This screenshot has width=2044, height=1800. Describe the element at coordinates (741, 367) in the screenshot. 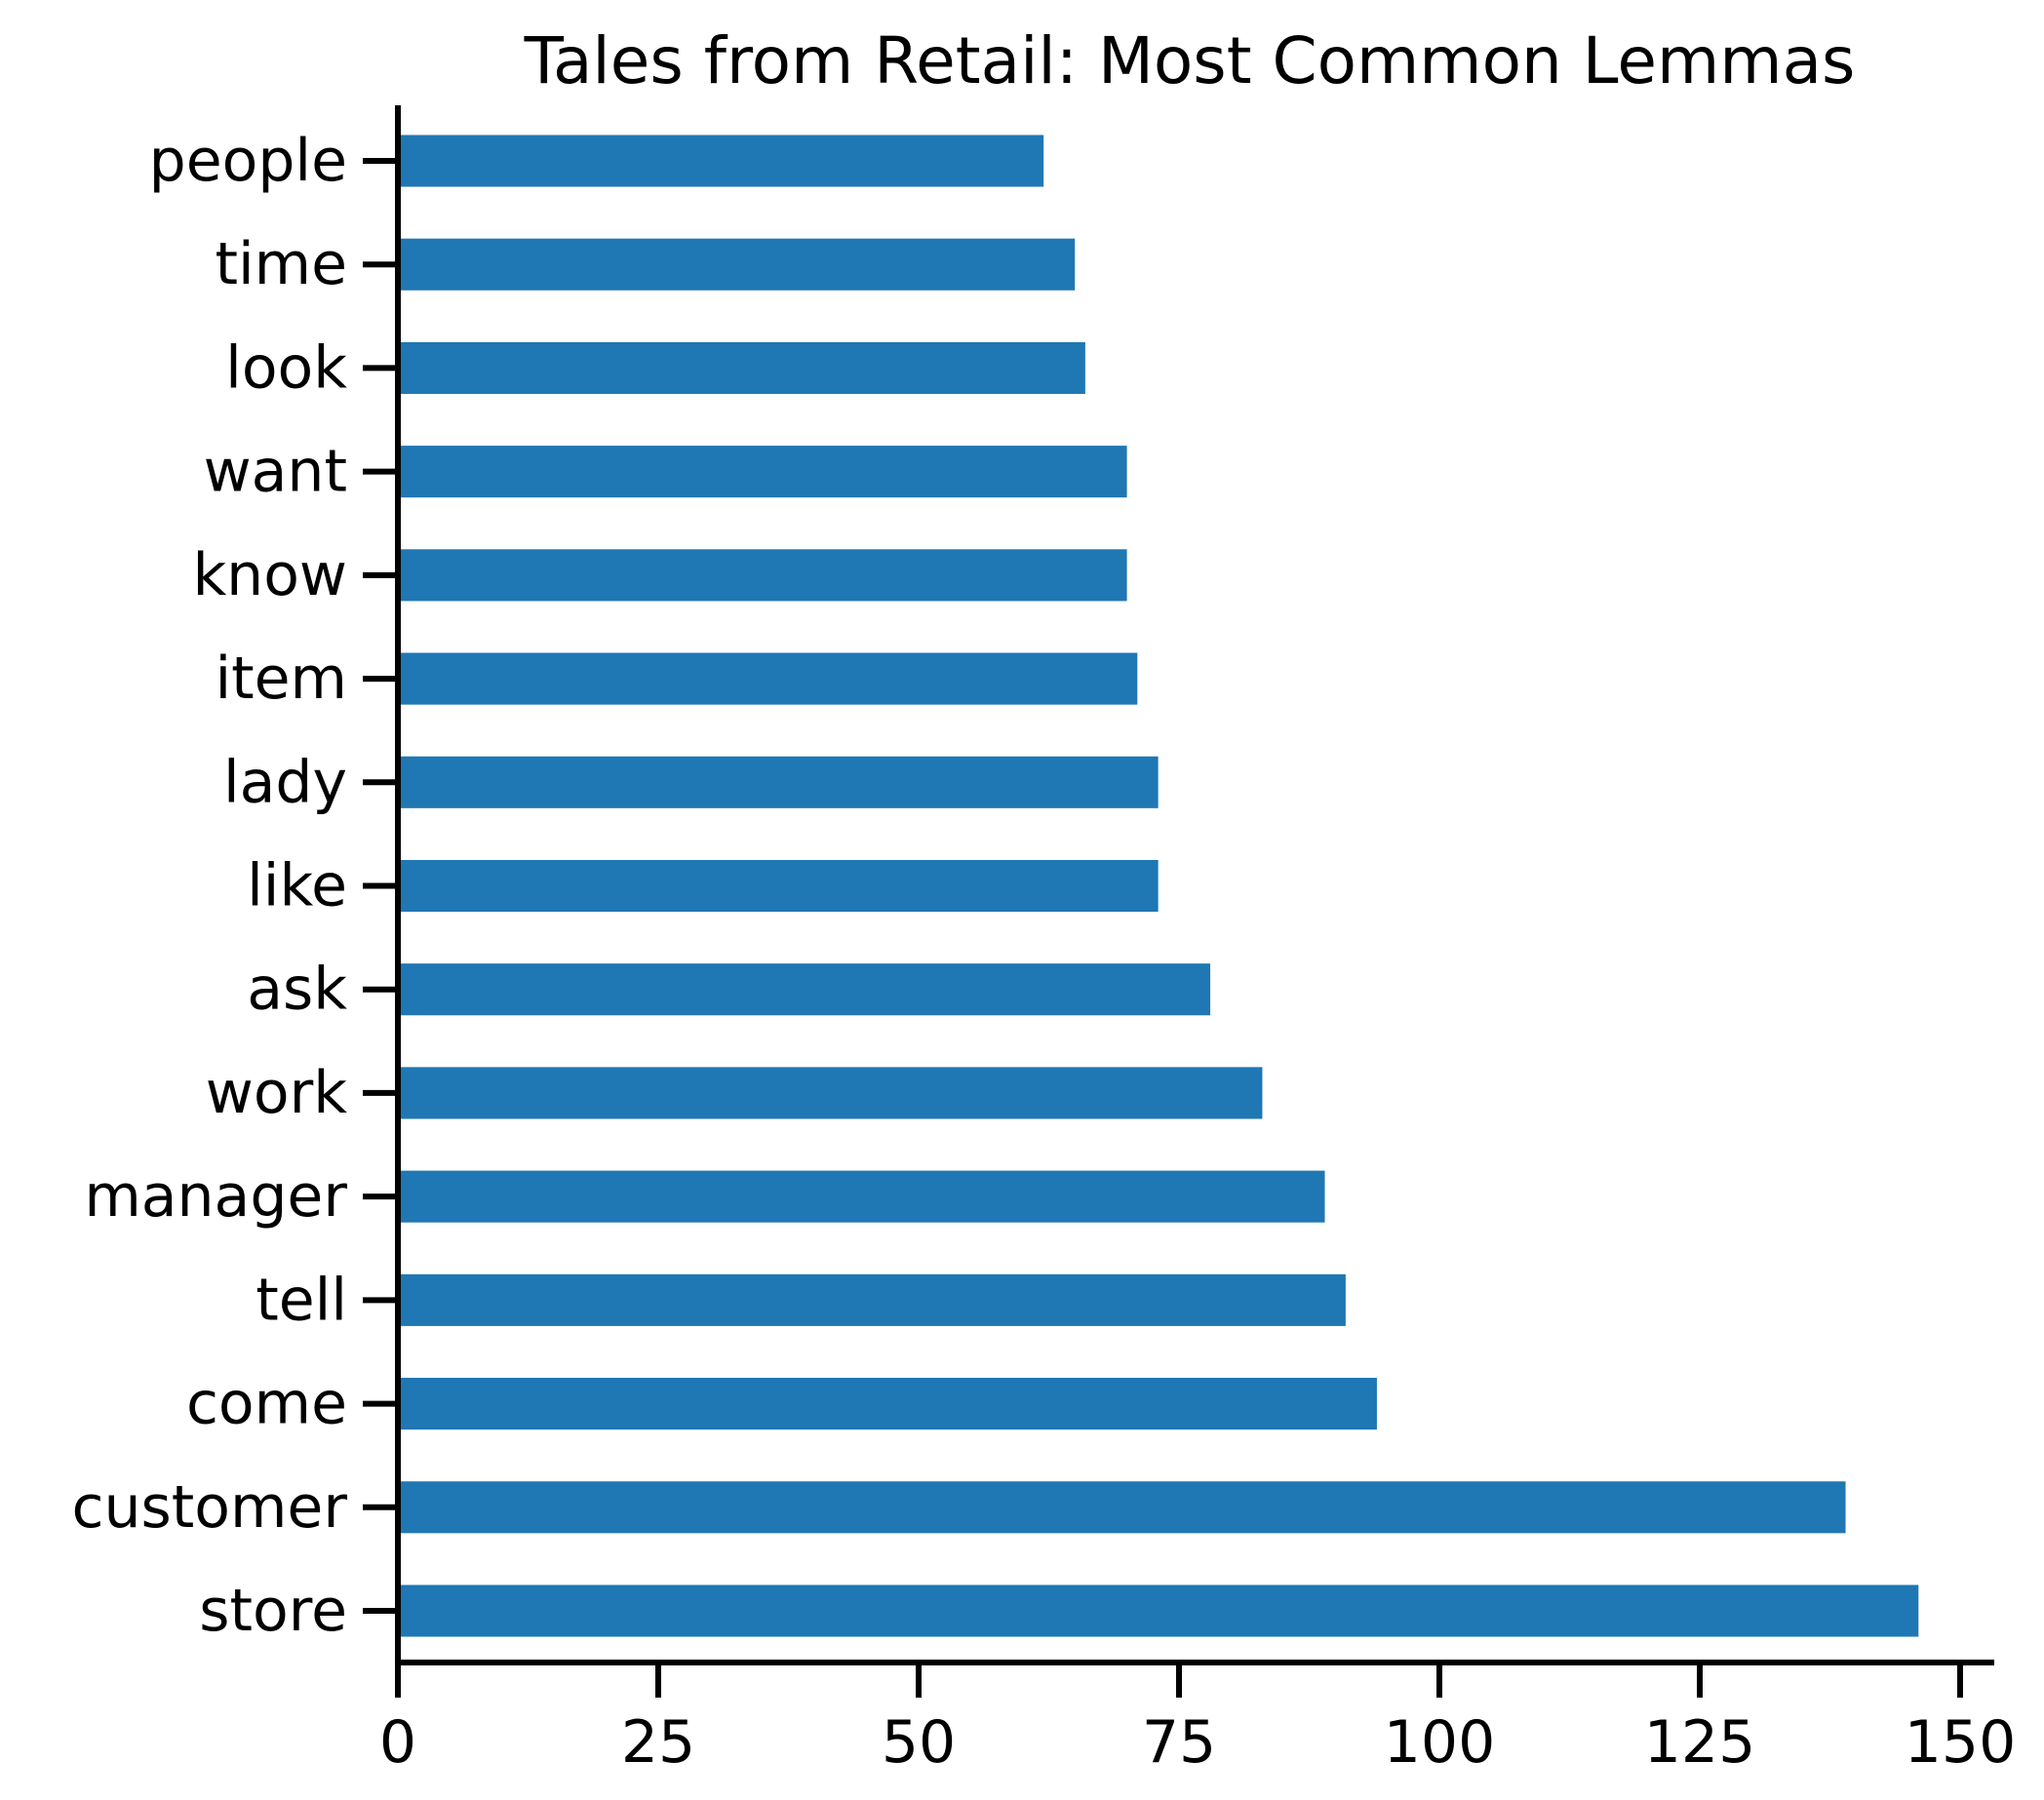

I see `bar-look` at that location.